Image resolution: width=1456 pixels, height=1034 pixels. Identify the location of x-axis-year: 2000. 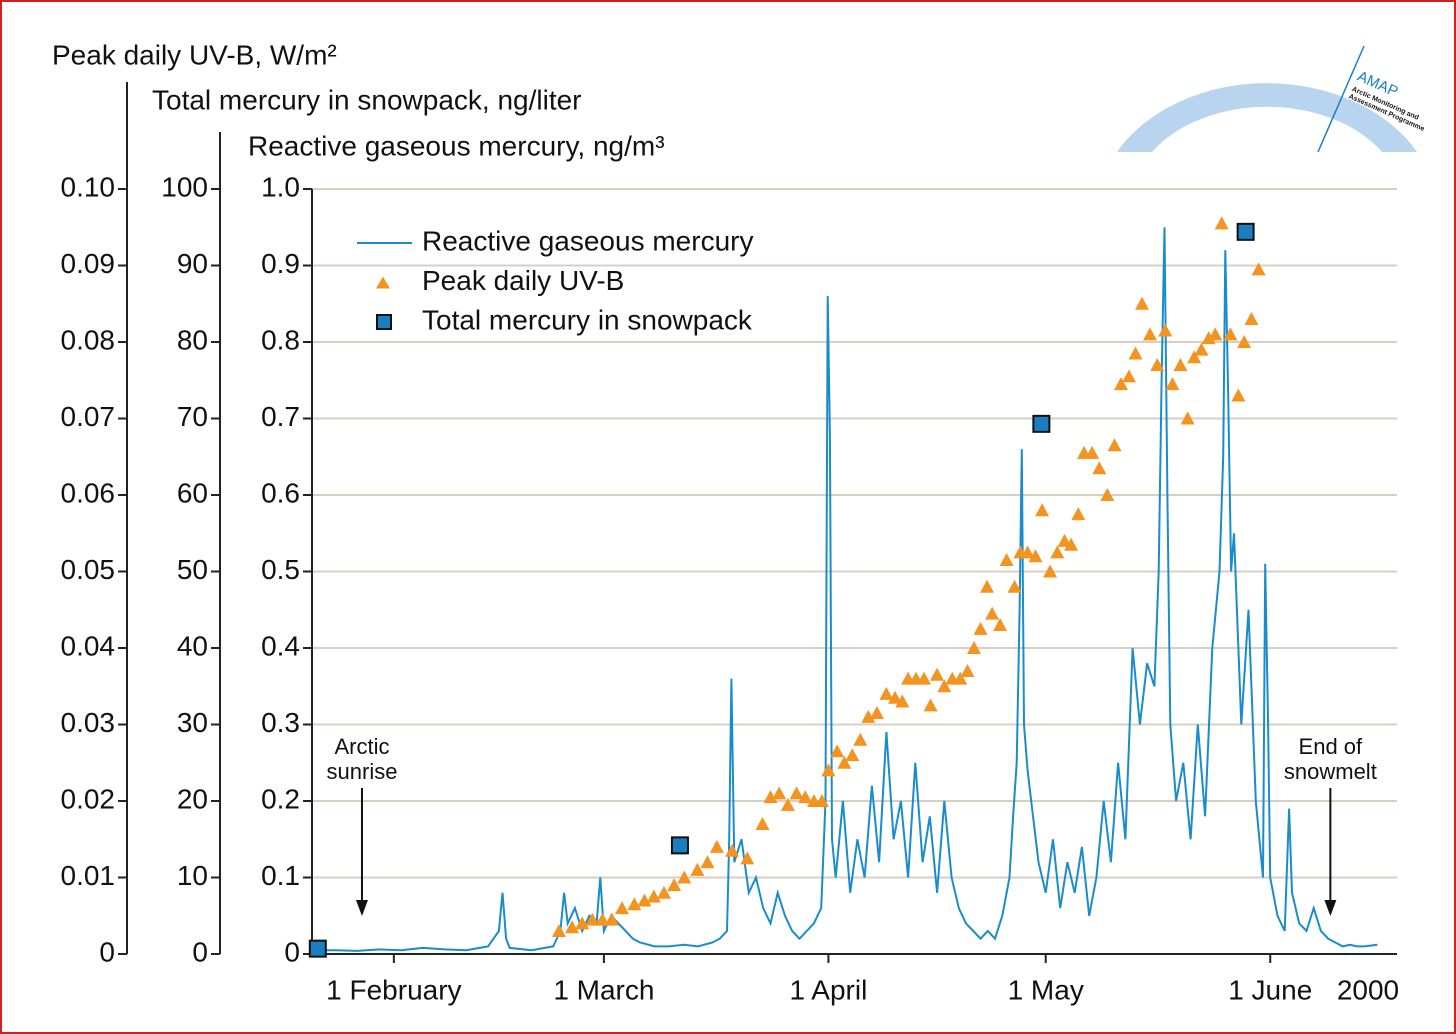
(1368, 989).